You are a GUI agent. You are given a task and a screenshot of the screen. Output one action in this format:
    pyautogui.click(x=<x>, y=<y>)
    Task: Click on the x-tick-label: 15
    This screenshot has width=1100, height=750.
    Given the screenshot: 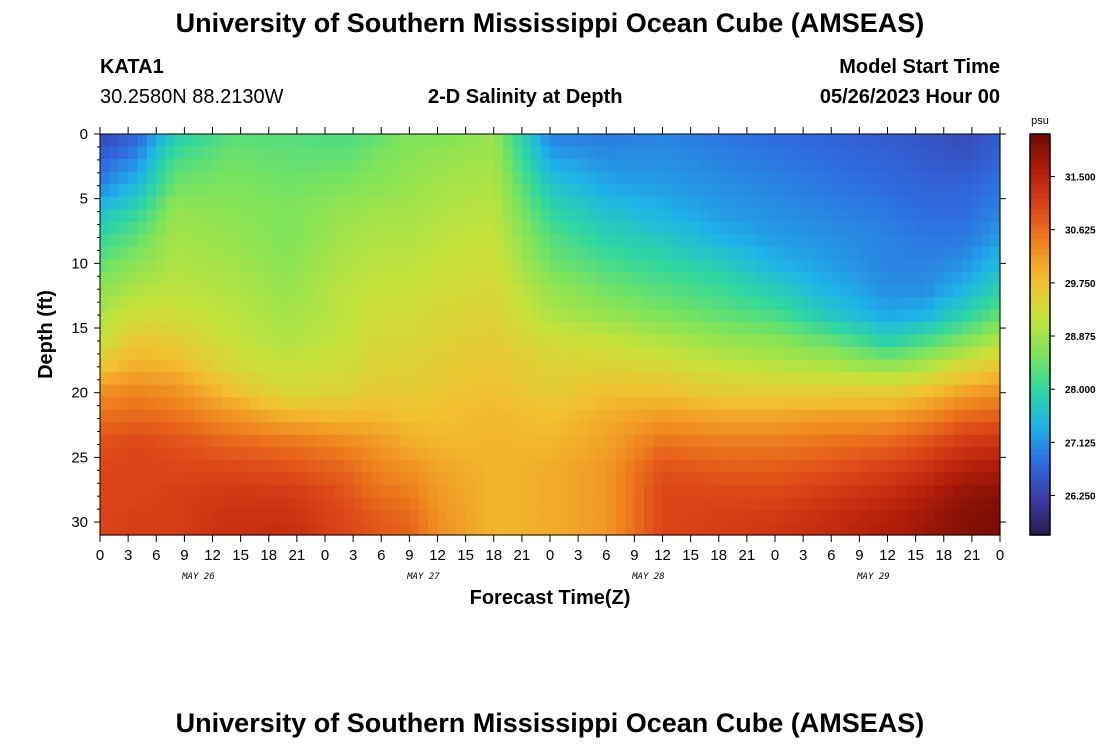 What is the action you would take?
    pyautogui.click(x=690, y=555)
    